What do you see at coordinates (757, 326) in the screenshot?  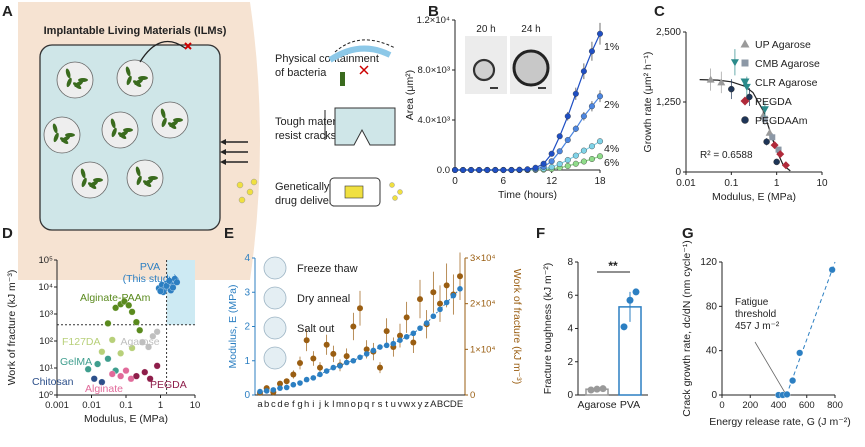 I see `annotation-text: 457 J m⁻²` at bounding box center [757, 326].